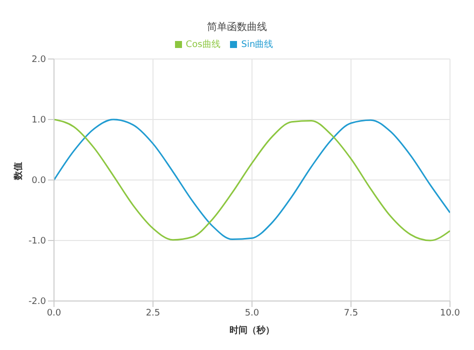 This screenshot has height=350, width=474. Describe the element at coordinates (237, 27) in the screenshot. I see `chart-title: 简单函数曲线` at that location.